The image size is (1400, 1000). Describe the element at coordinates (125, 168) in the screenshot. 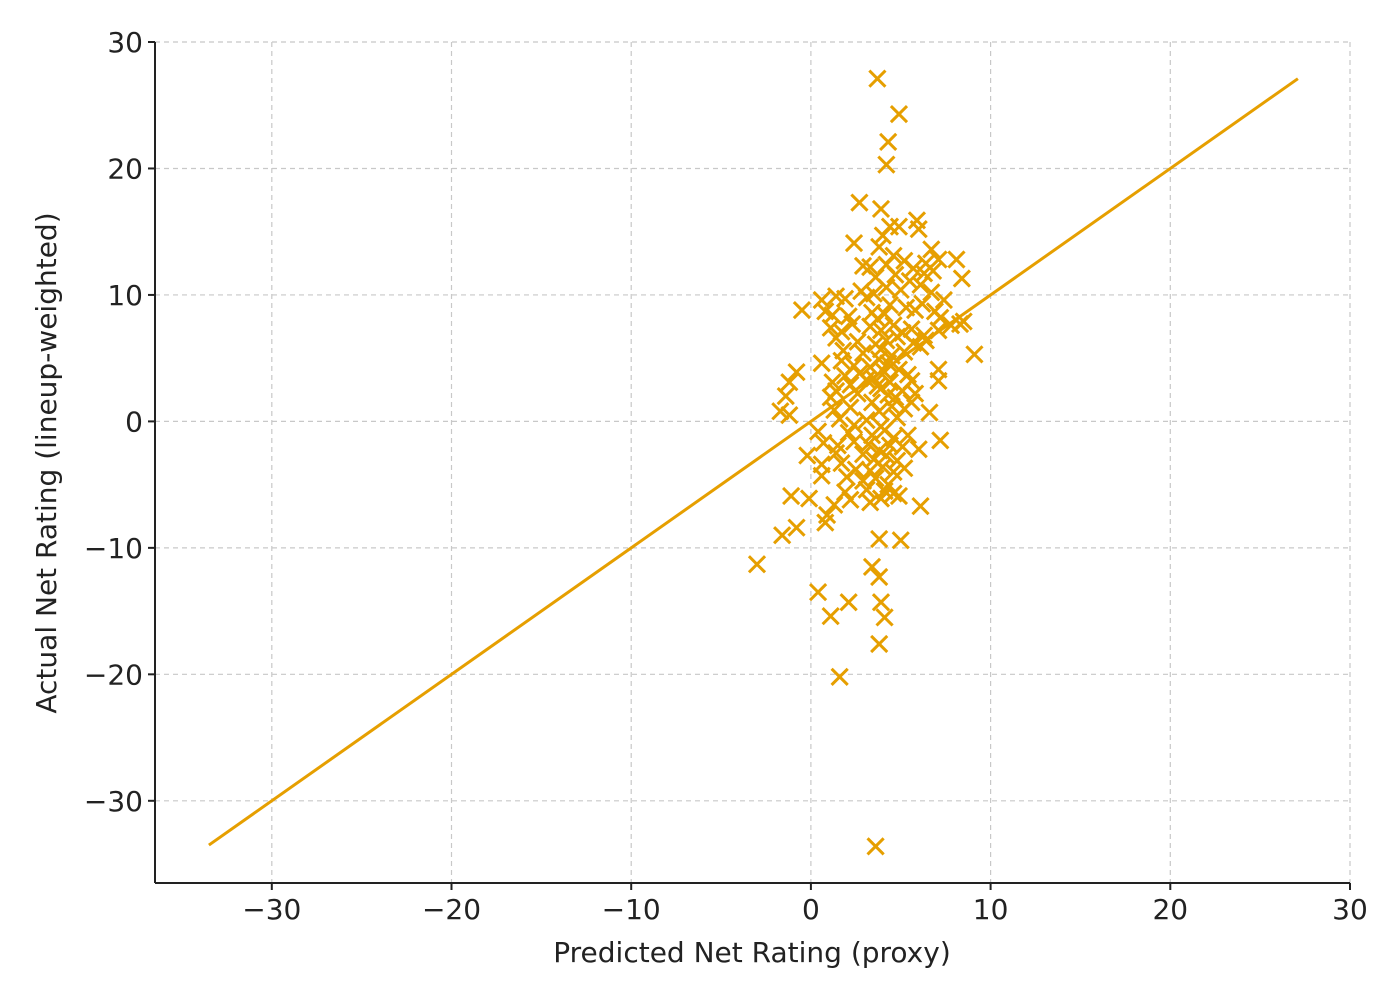

I see `y-tick-label: 20` at that location.